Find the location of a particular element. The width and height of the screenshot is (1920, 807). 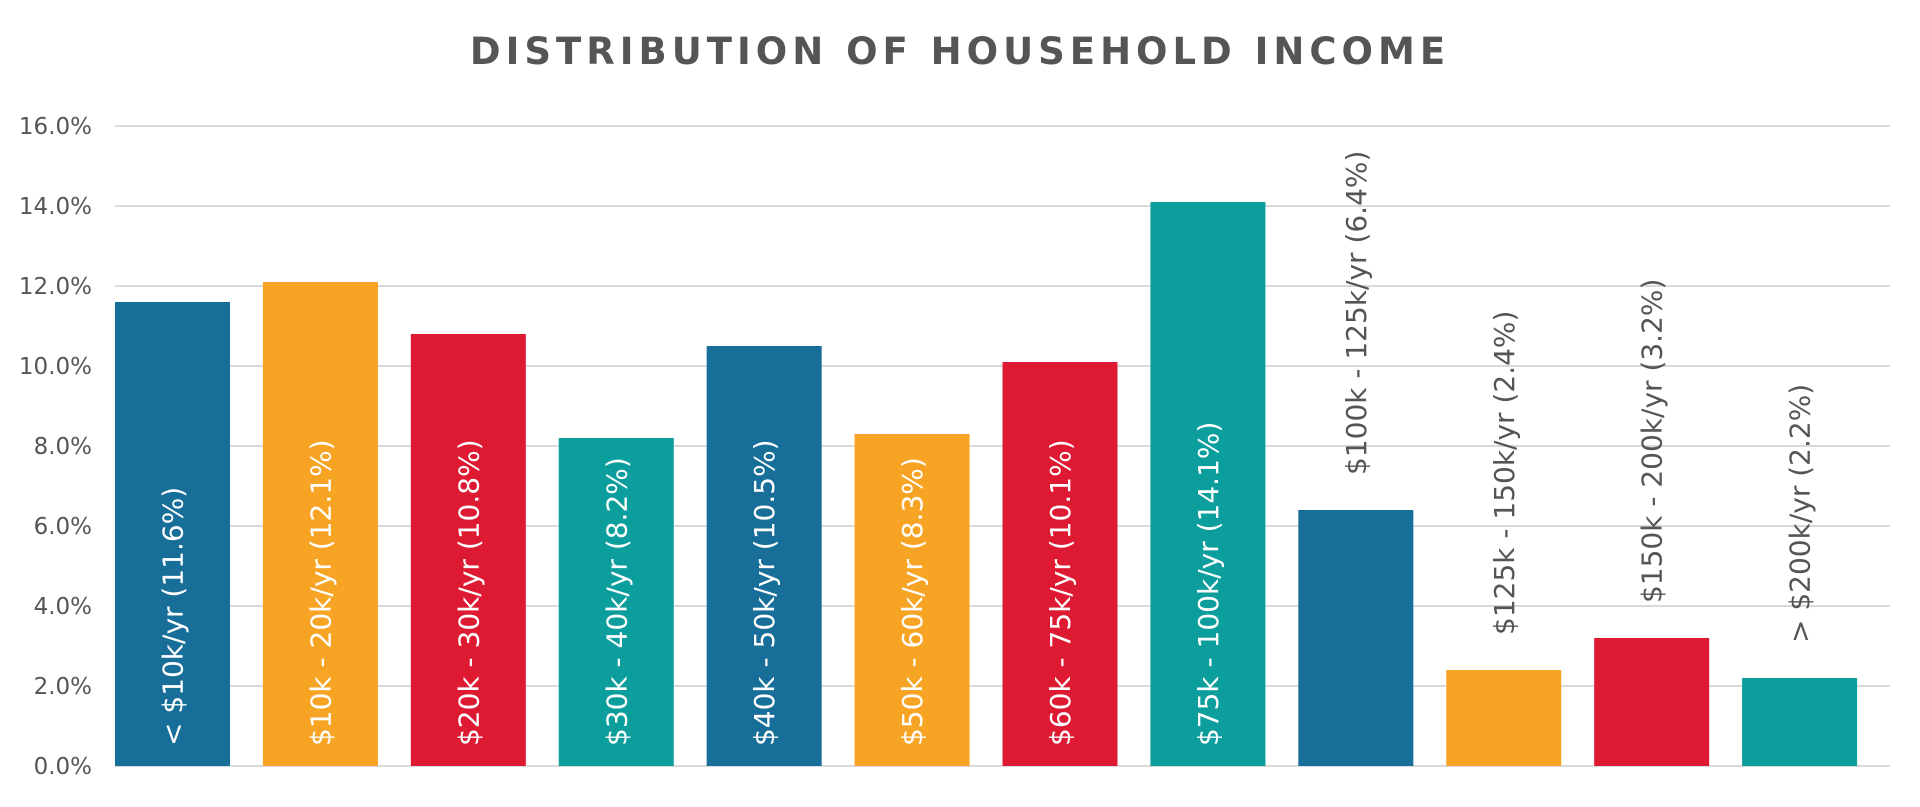

y-tick-label: 12.0% is located at coordinates (55, 287).